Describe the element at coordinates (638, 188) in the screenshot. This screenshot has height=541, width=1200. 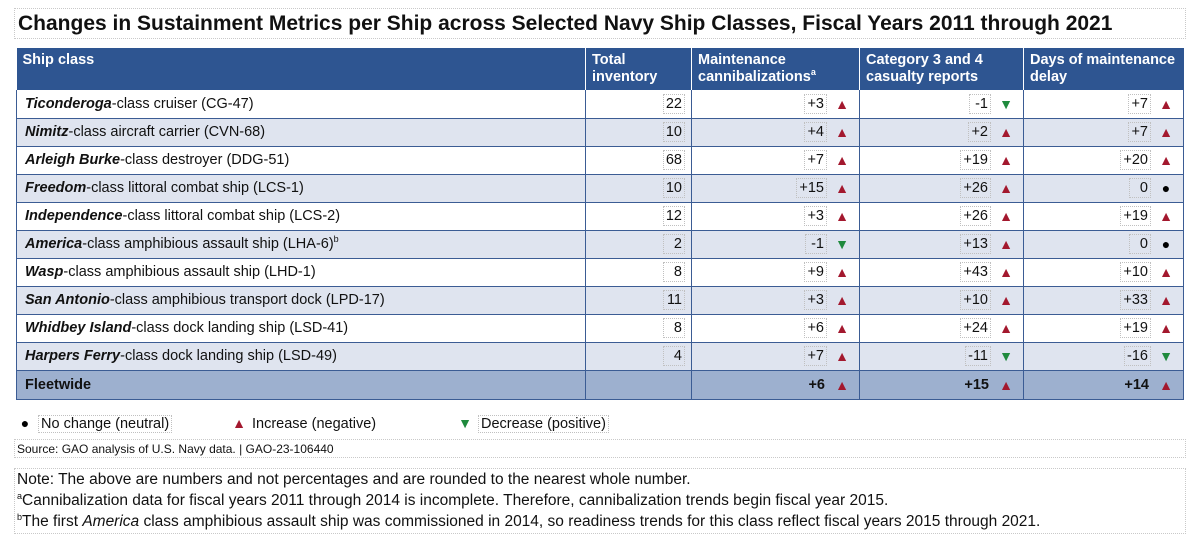
I see `inventory-cell: 10` at that location.